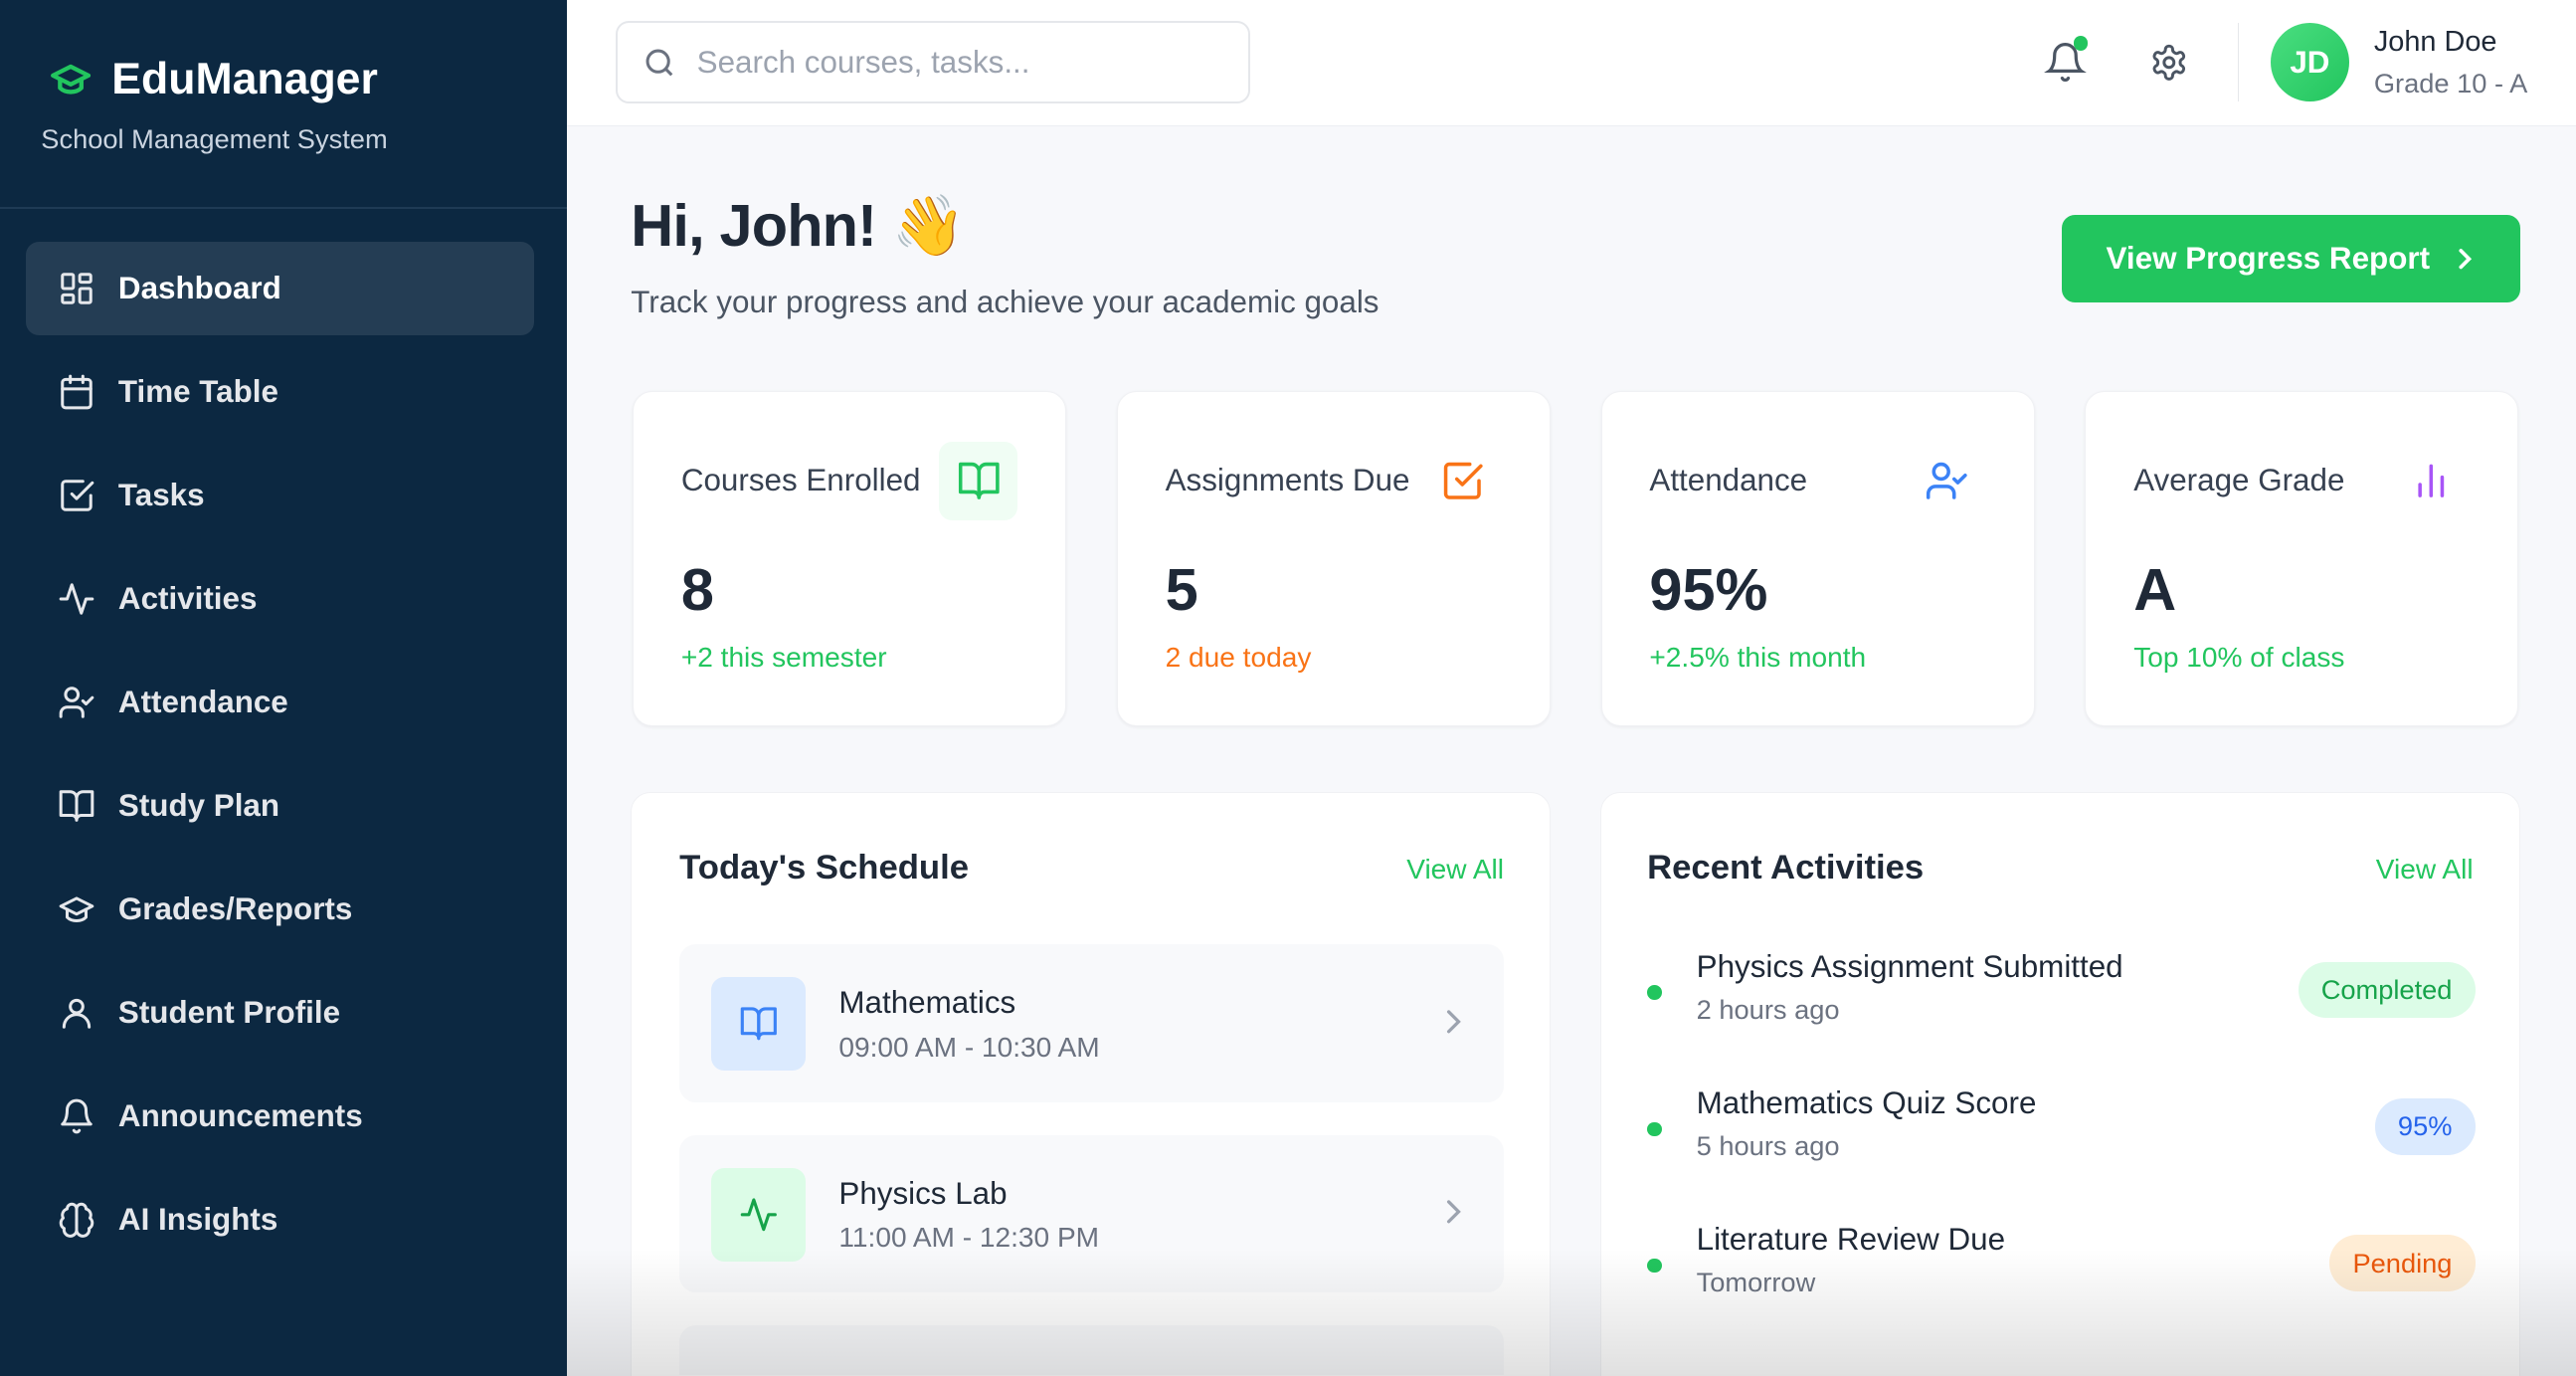 The image size is (2576, 1376). What do you see at coordinates (283, 208) in the screenshot?
I see `sidebar-divider` at bounding box center [283, 208].